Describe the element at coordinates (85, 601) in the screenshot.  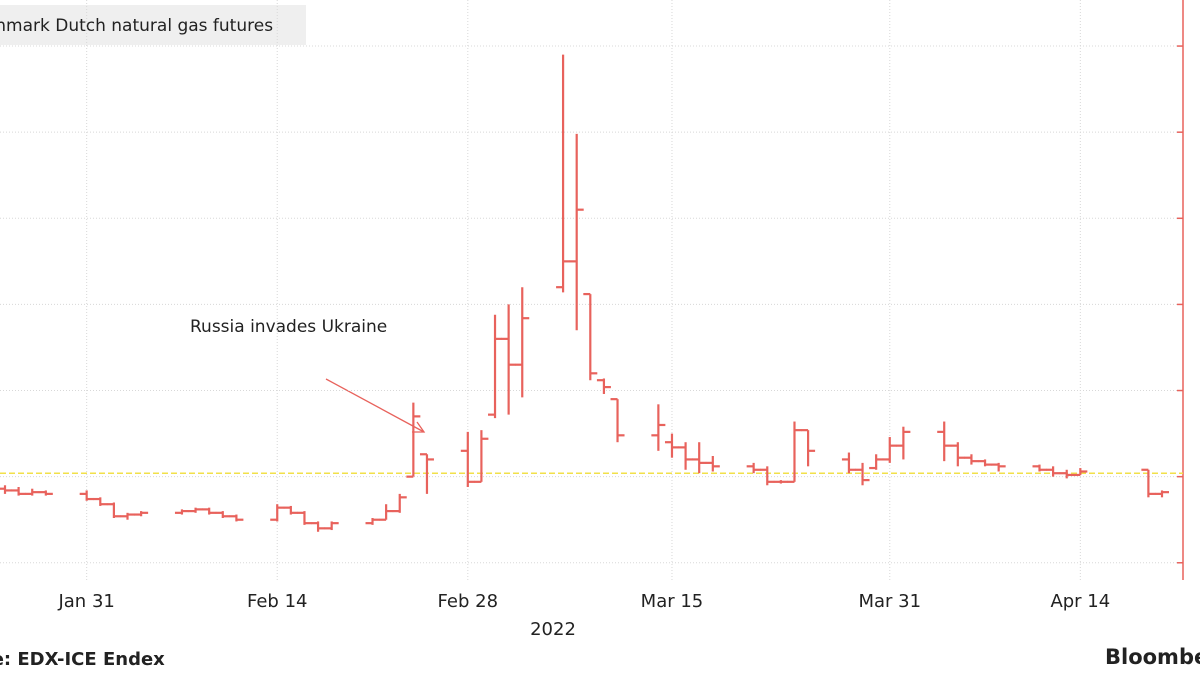
I see `x-tick-label: Jan 31` at that location.